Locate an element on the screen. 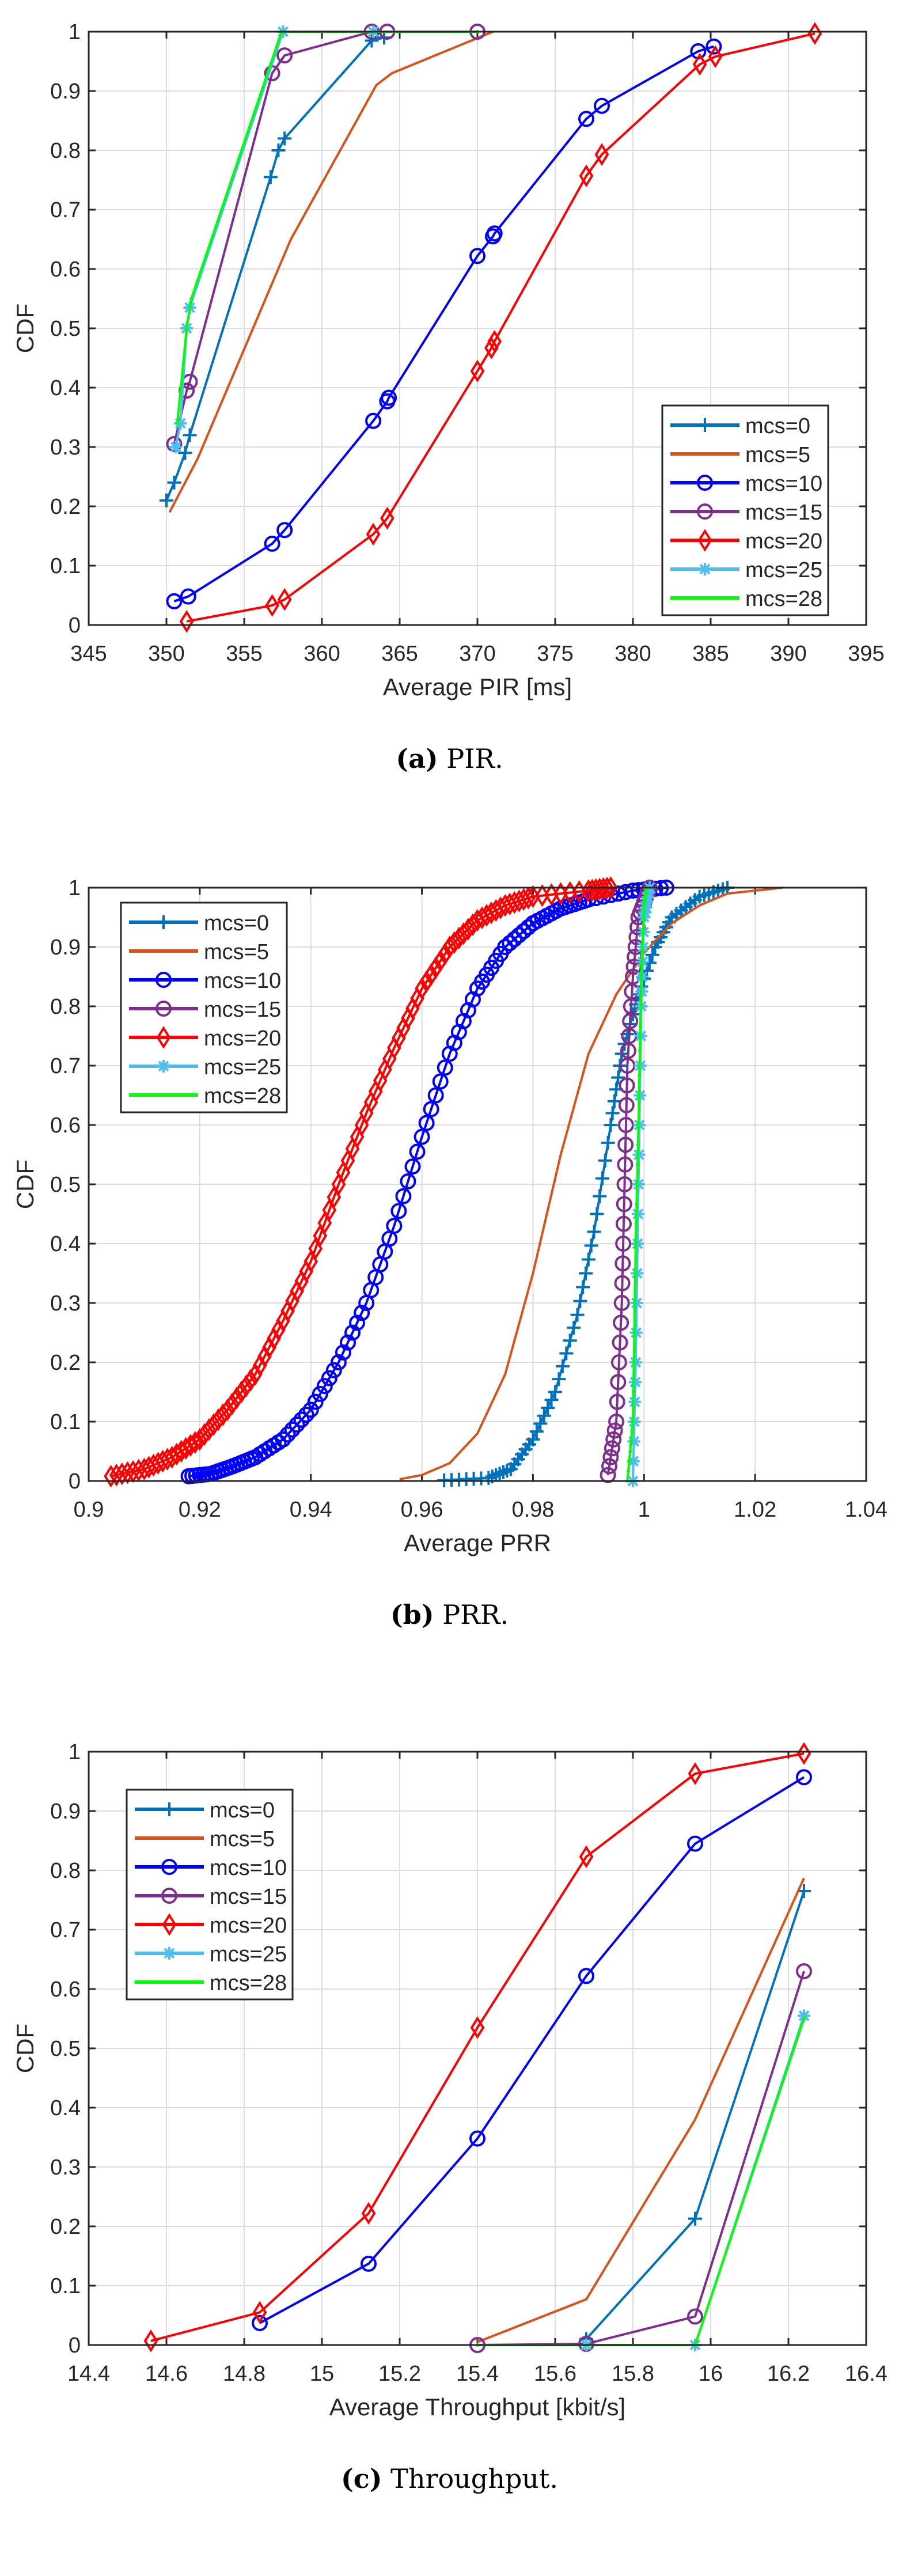 The height and width of the screenshot is (2576, 899). x-tick-label: 0.94 is located at coordinates (311, 1510).